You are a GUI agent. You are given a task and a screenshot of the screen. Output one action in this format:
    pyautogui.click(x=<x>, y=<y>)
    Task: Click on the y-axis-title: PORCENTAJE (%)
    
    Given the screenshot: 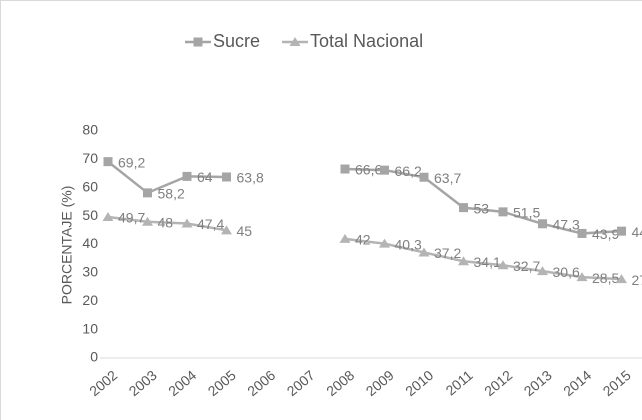 What is the action you would take?
    pyautogui.click(x=67, y=245)
    